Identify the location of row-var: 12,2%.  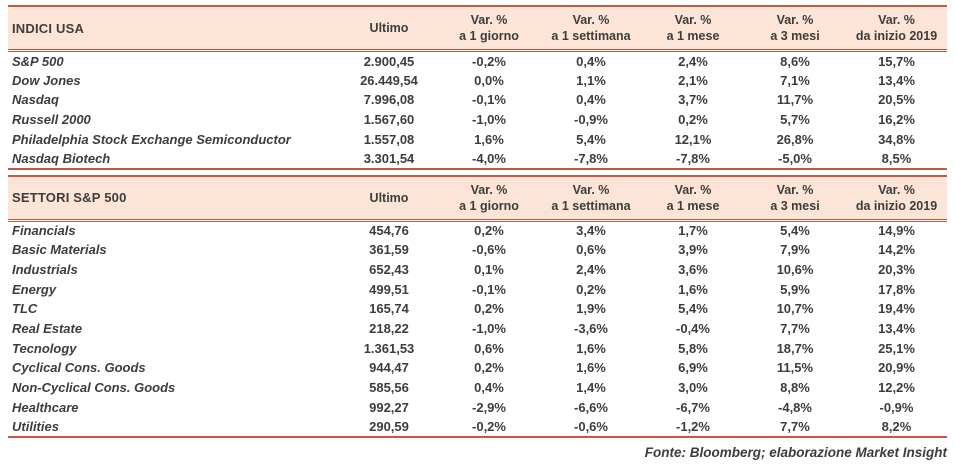
(896, 387).